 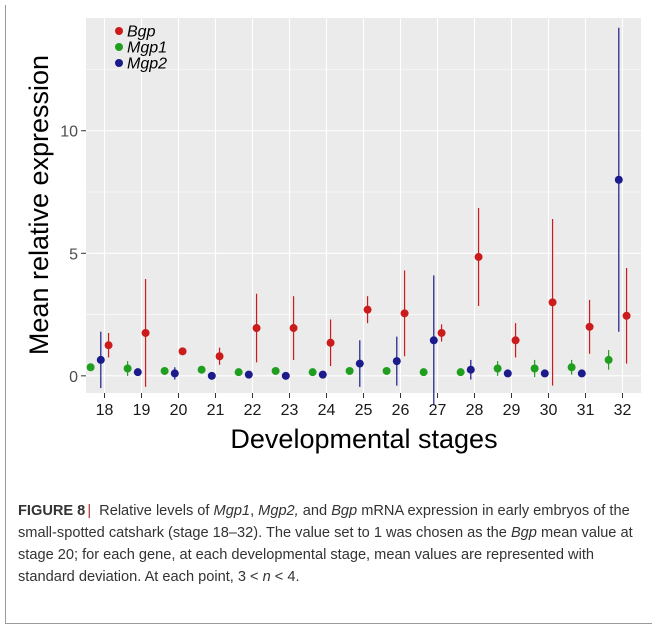 I want to click on x-tick-label: 32, so click(x=623, y=410).